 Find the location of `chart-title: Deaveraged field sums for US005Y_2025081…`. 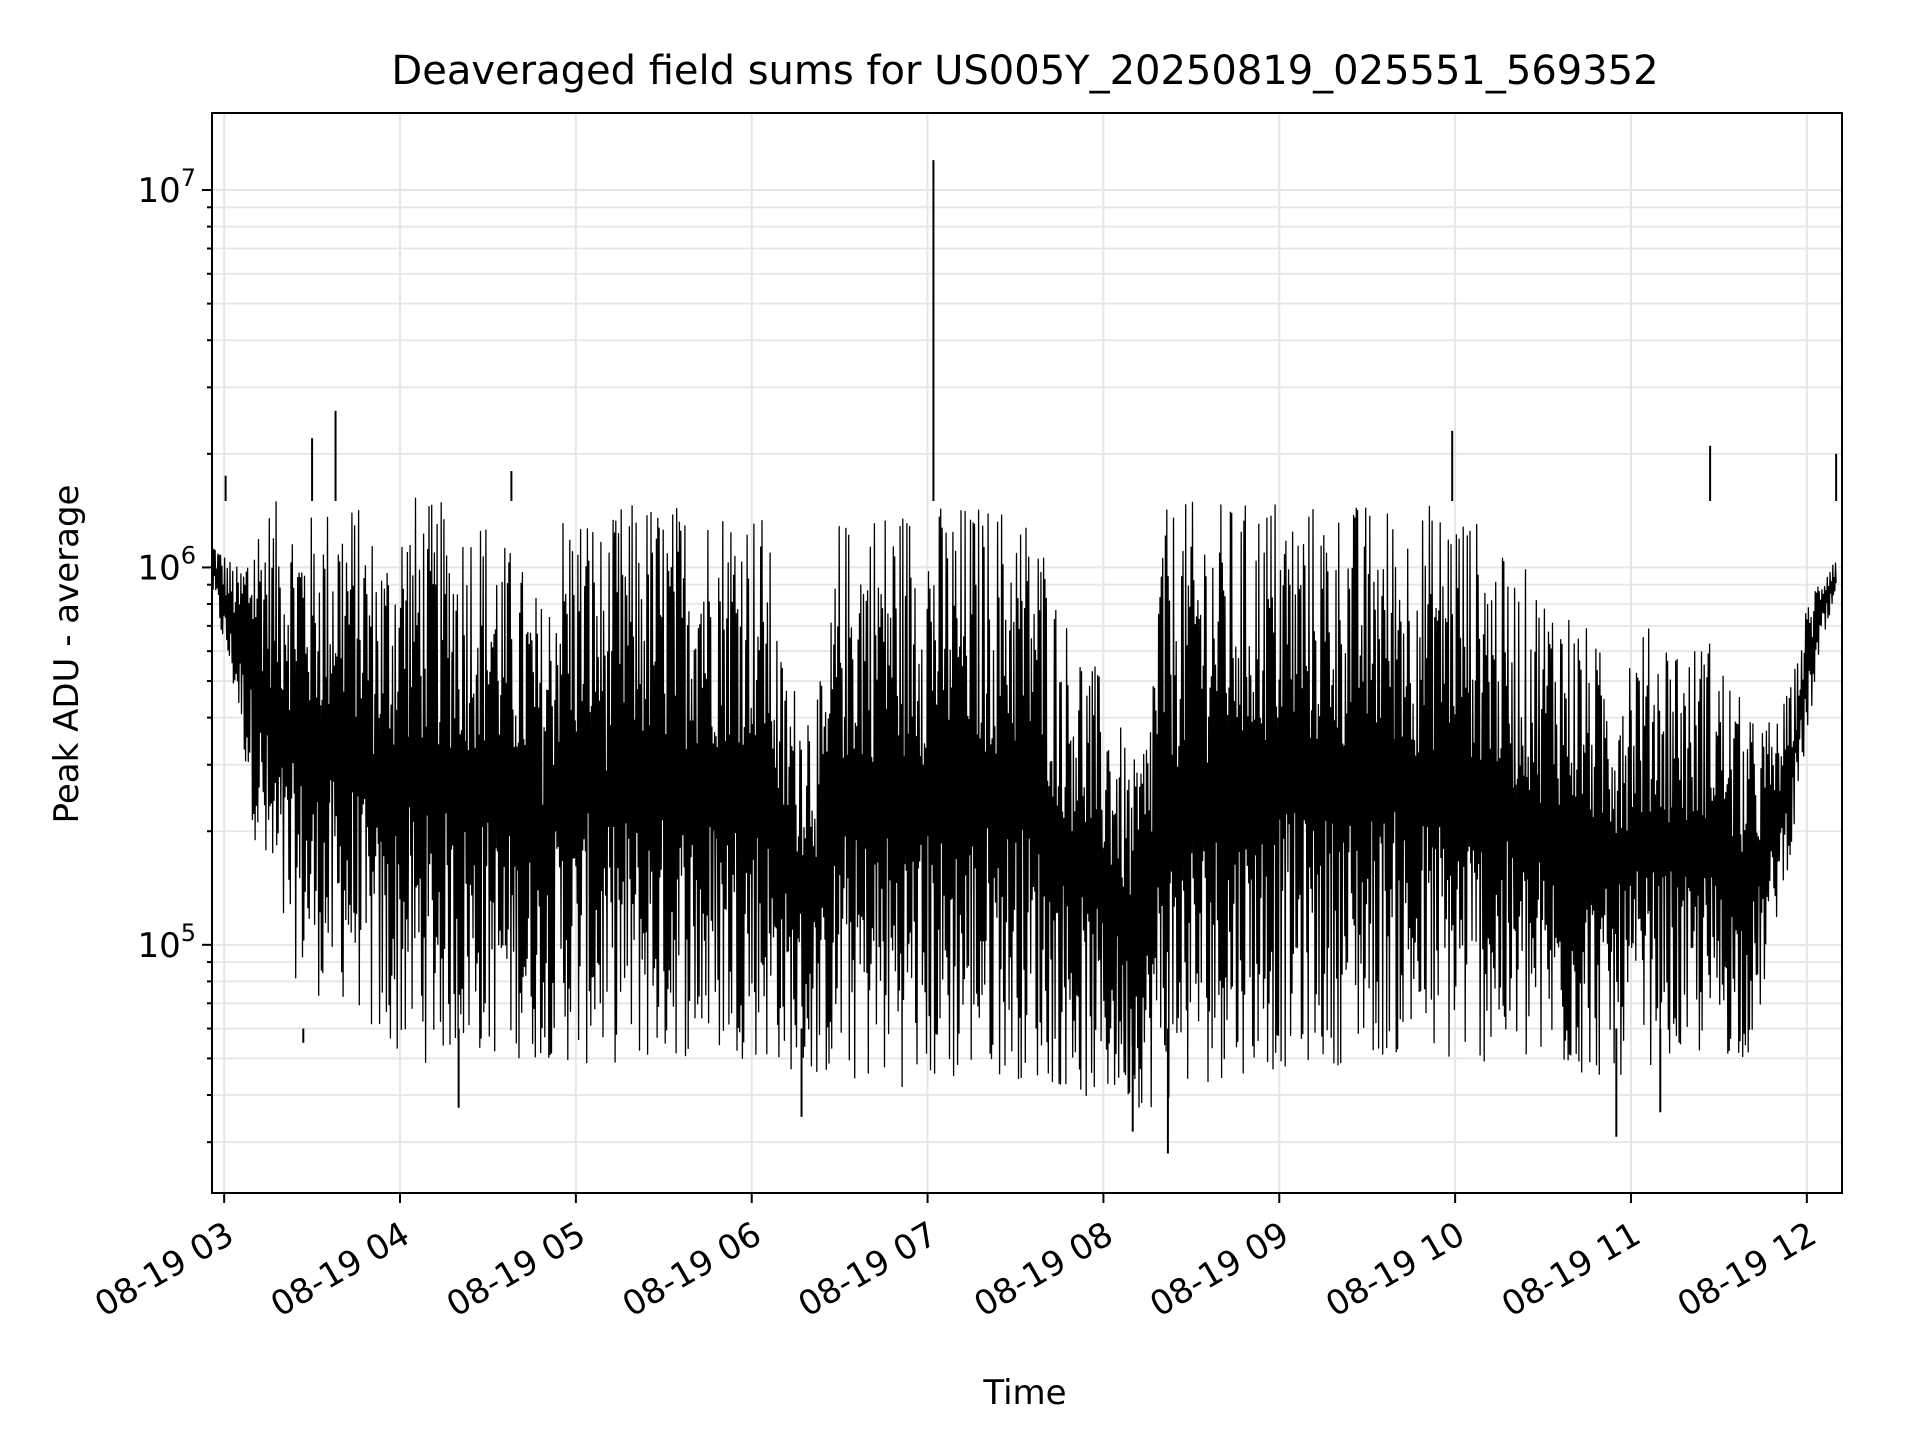

chart-title: Deaveraged field sums for US005Y_2025081… is located at coordinates (1024, 71).